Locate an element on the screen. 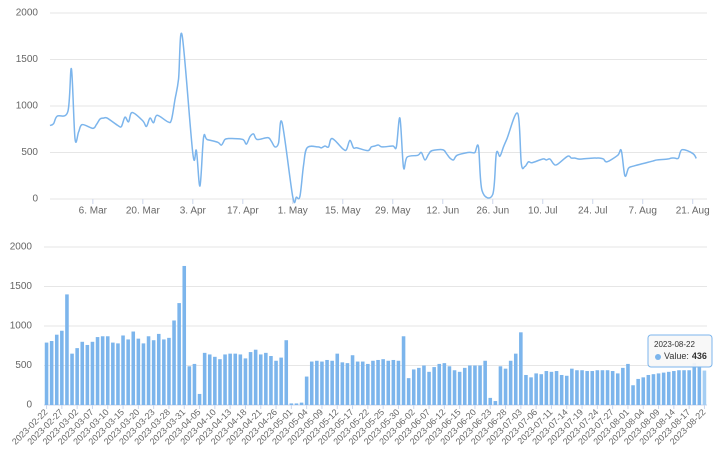  y-tick-label: 2000 is located at coordinates (27, 13).